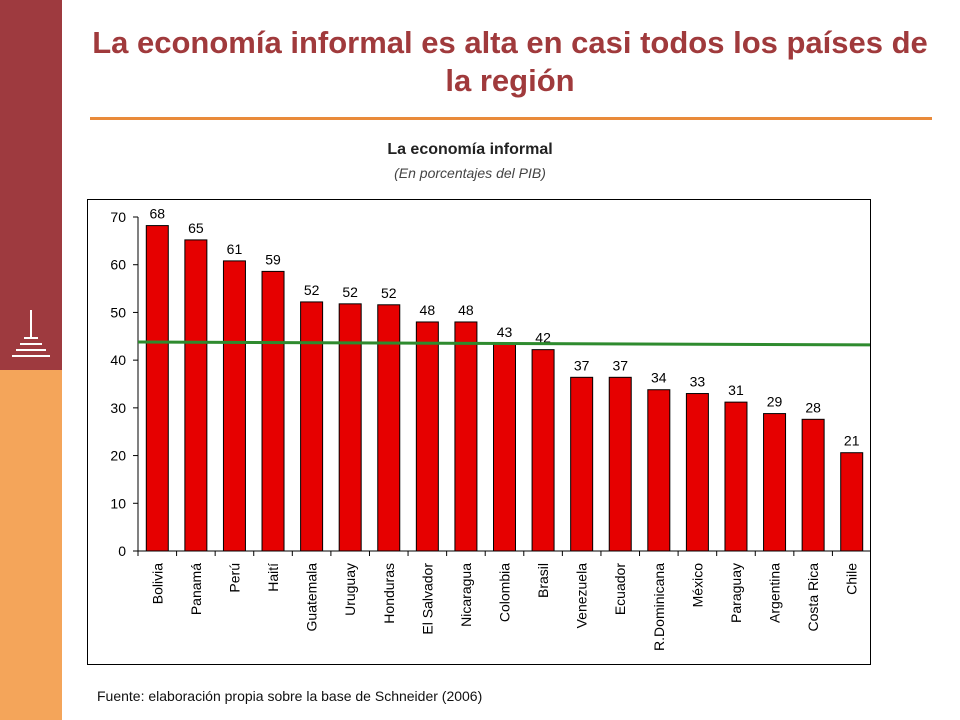 Image resolution: width=960 pixels, height=720 pixels. Describe the element at coordinates (582, 596) in the screenshot. I see `category-label: Venezuela` at that location.